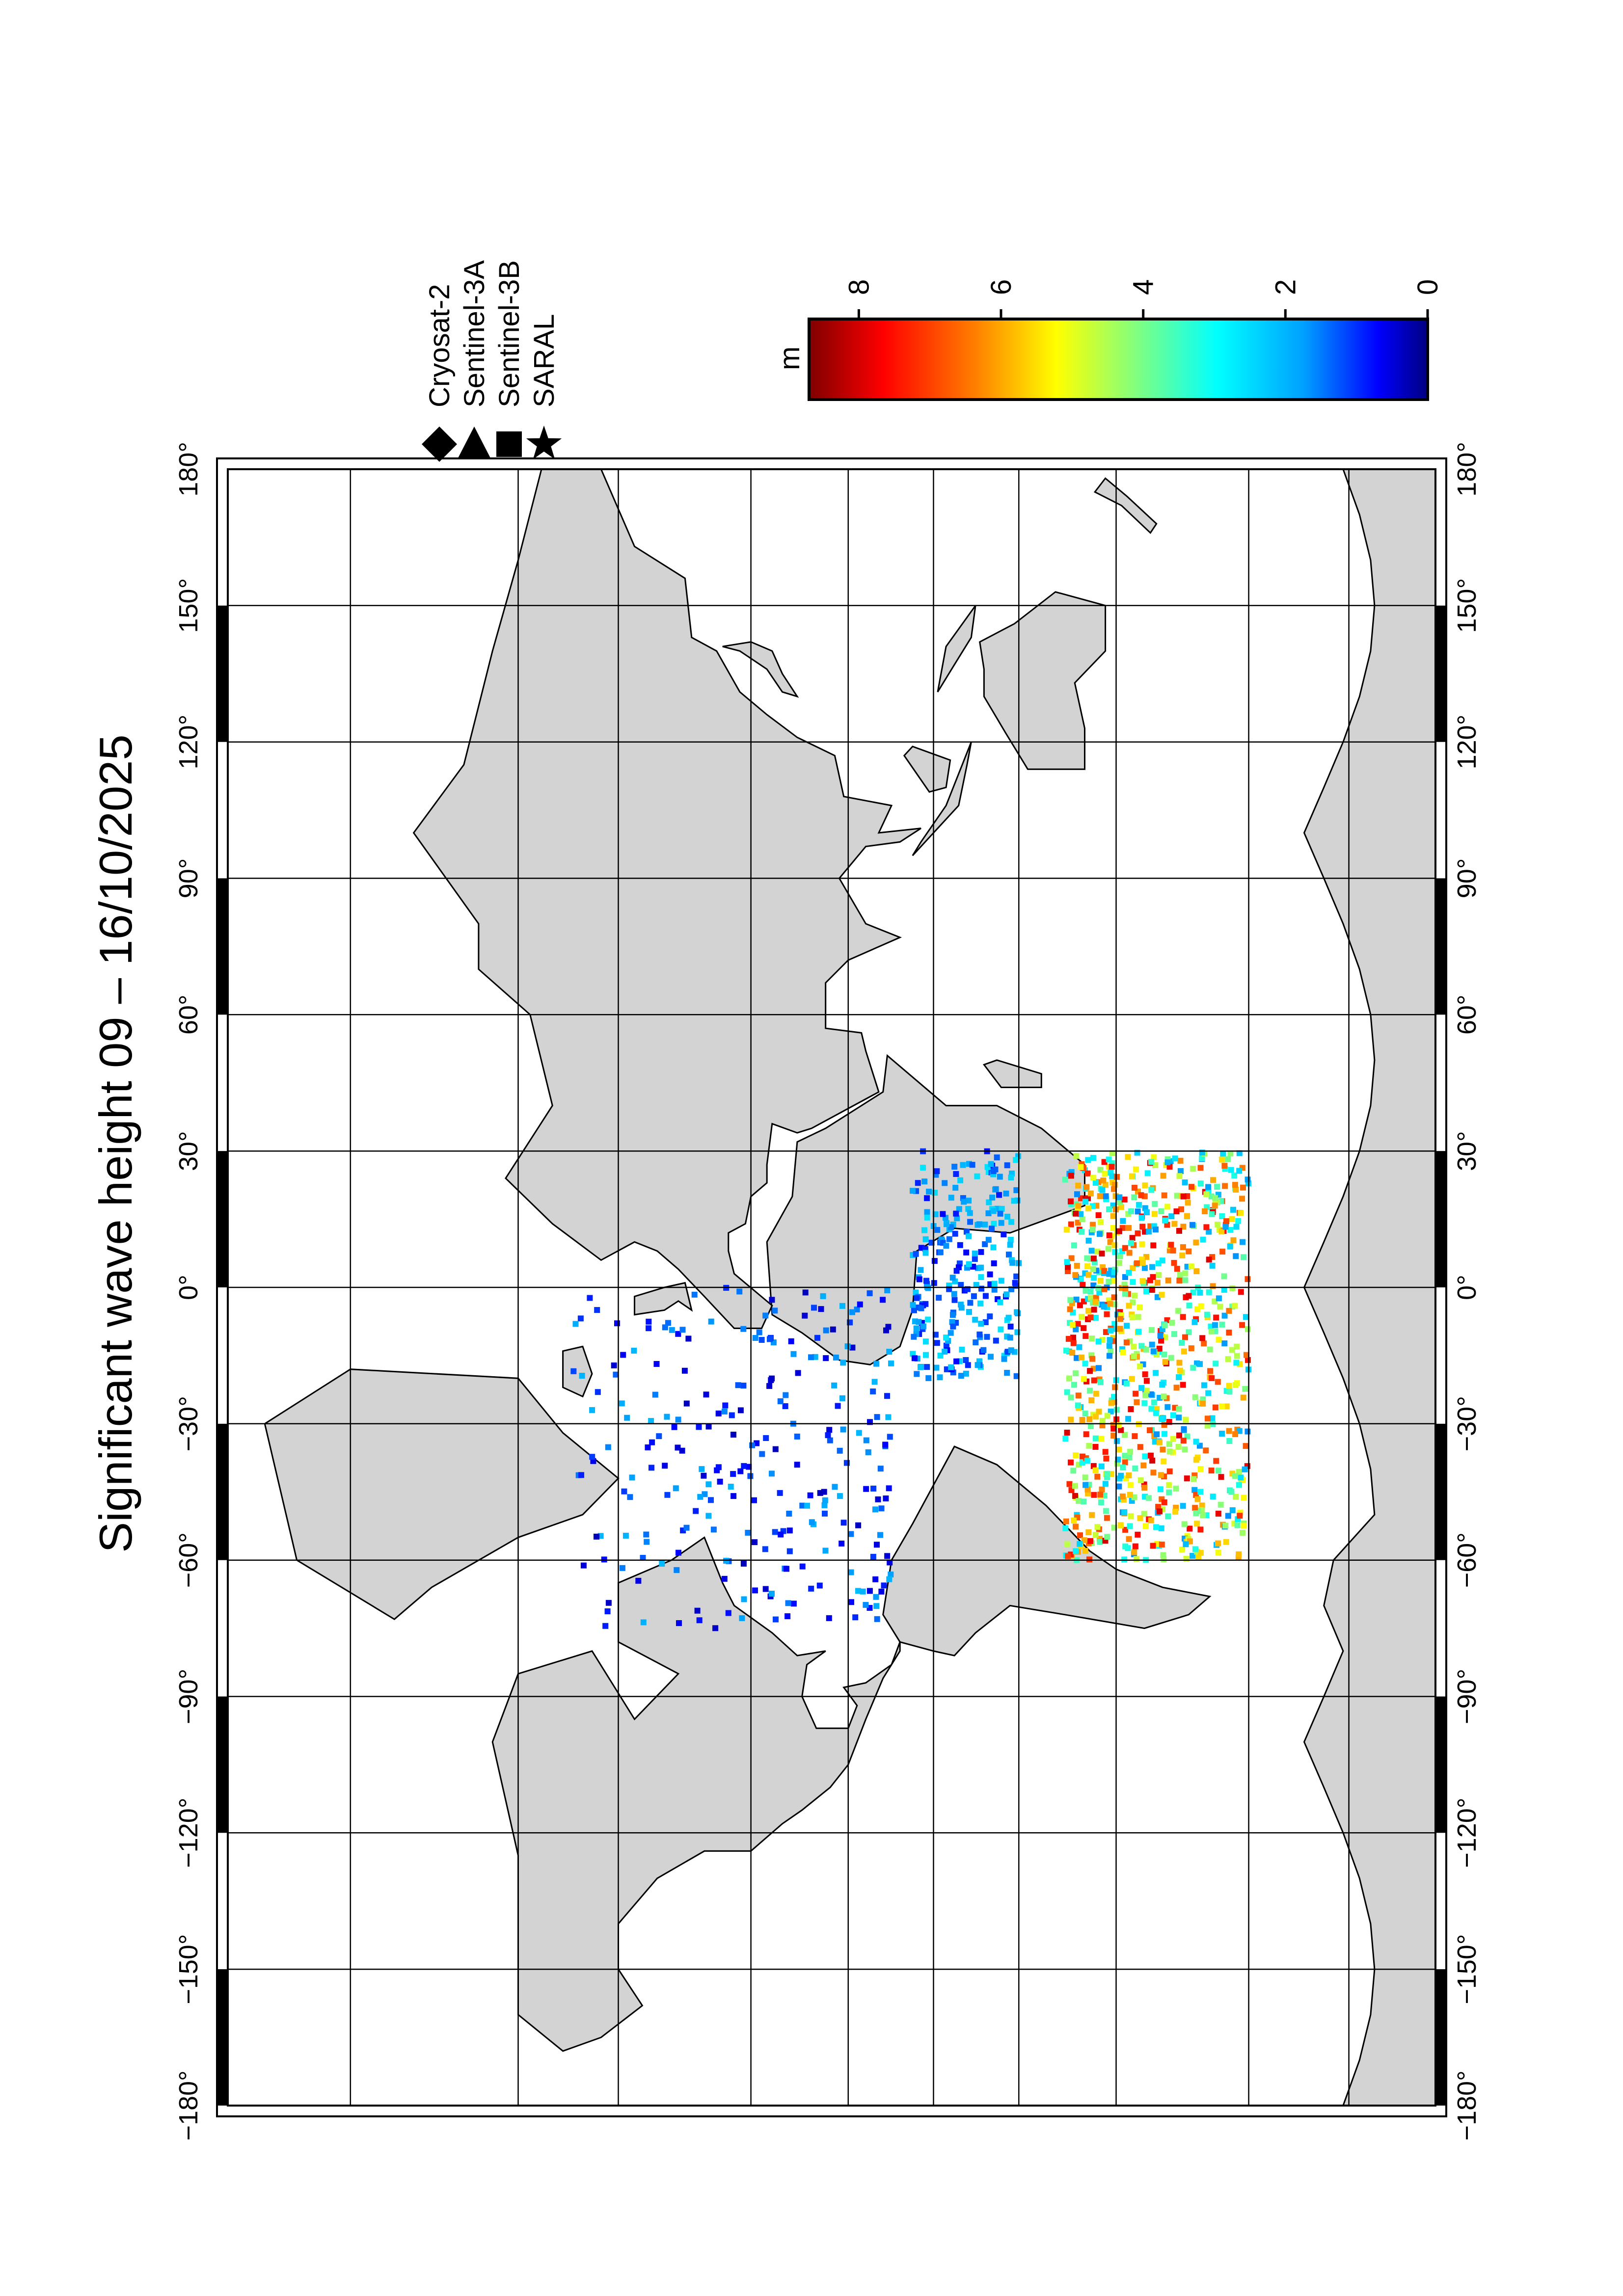  I want to click on land-borneo, so click(927, 769).